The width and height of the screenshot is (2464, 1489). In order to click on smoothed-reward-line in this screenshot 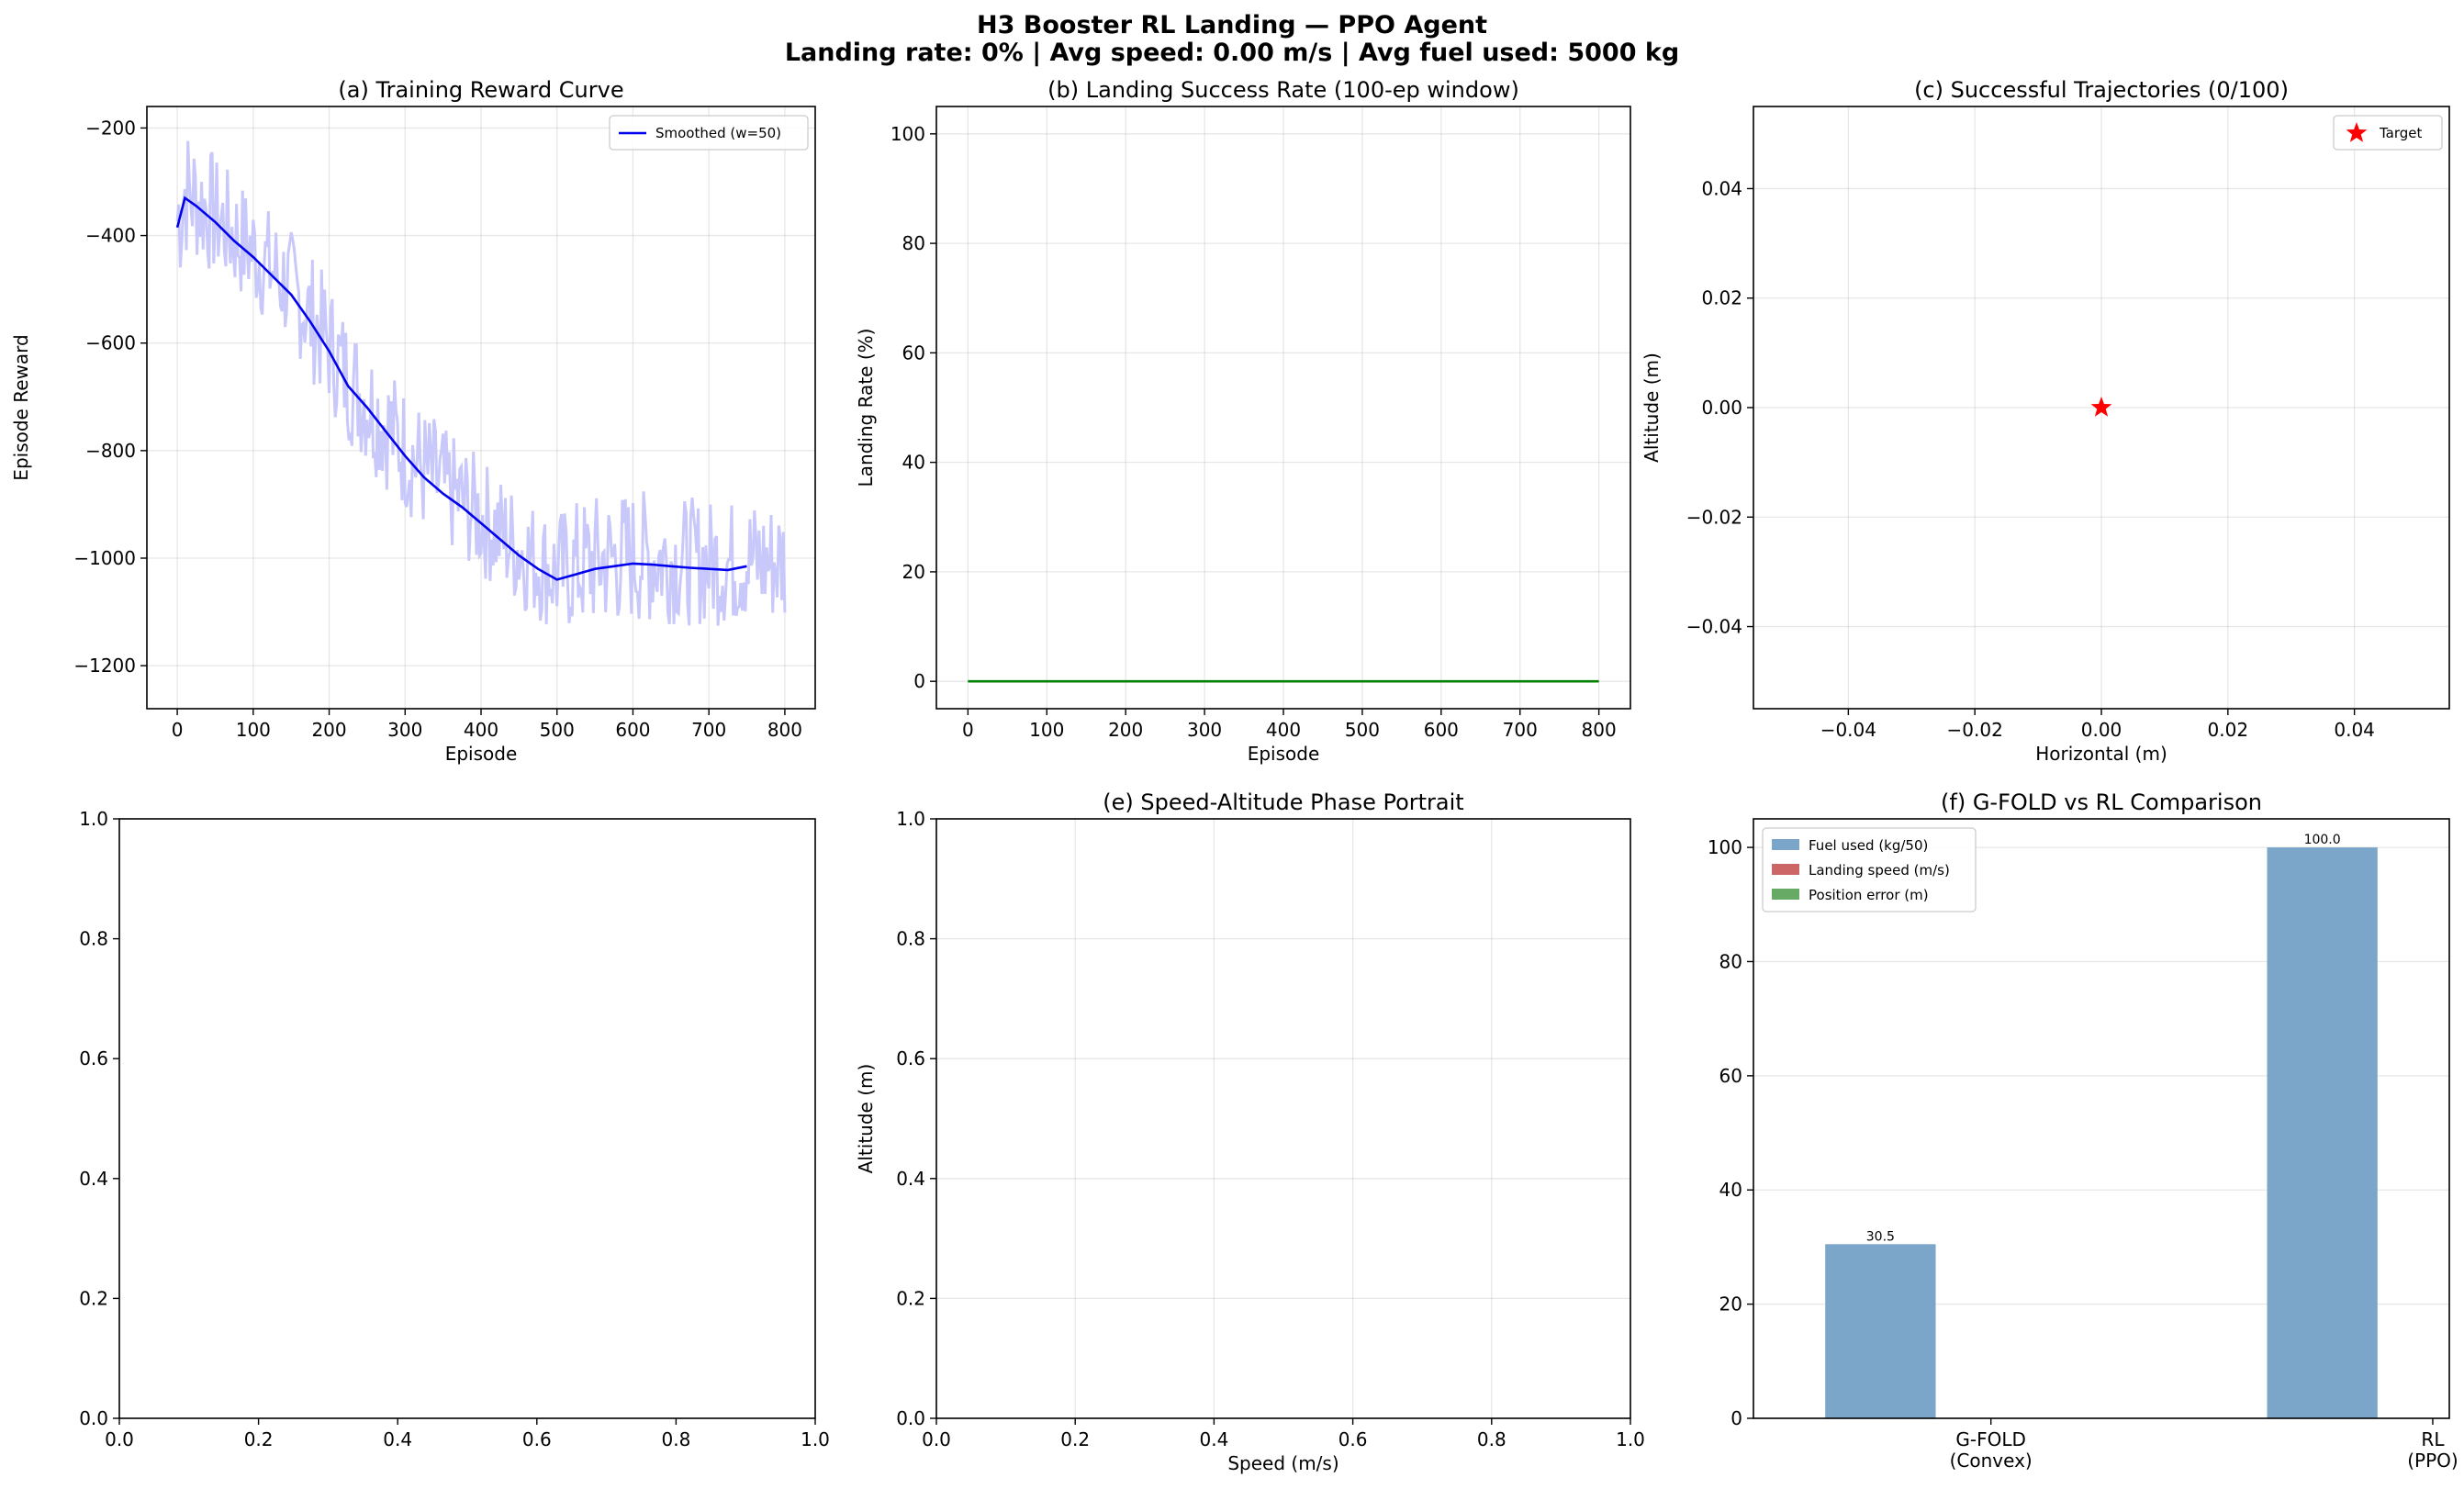, I will do `click(461, 388)`.